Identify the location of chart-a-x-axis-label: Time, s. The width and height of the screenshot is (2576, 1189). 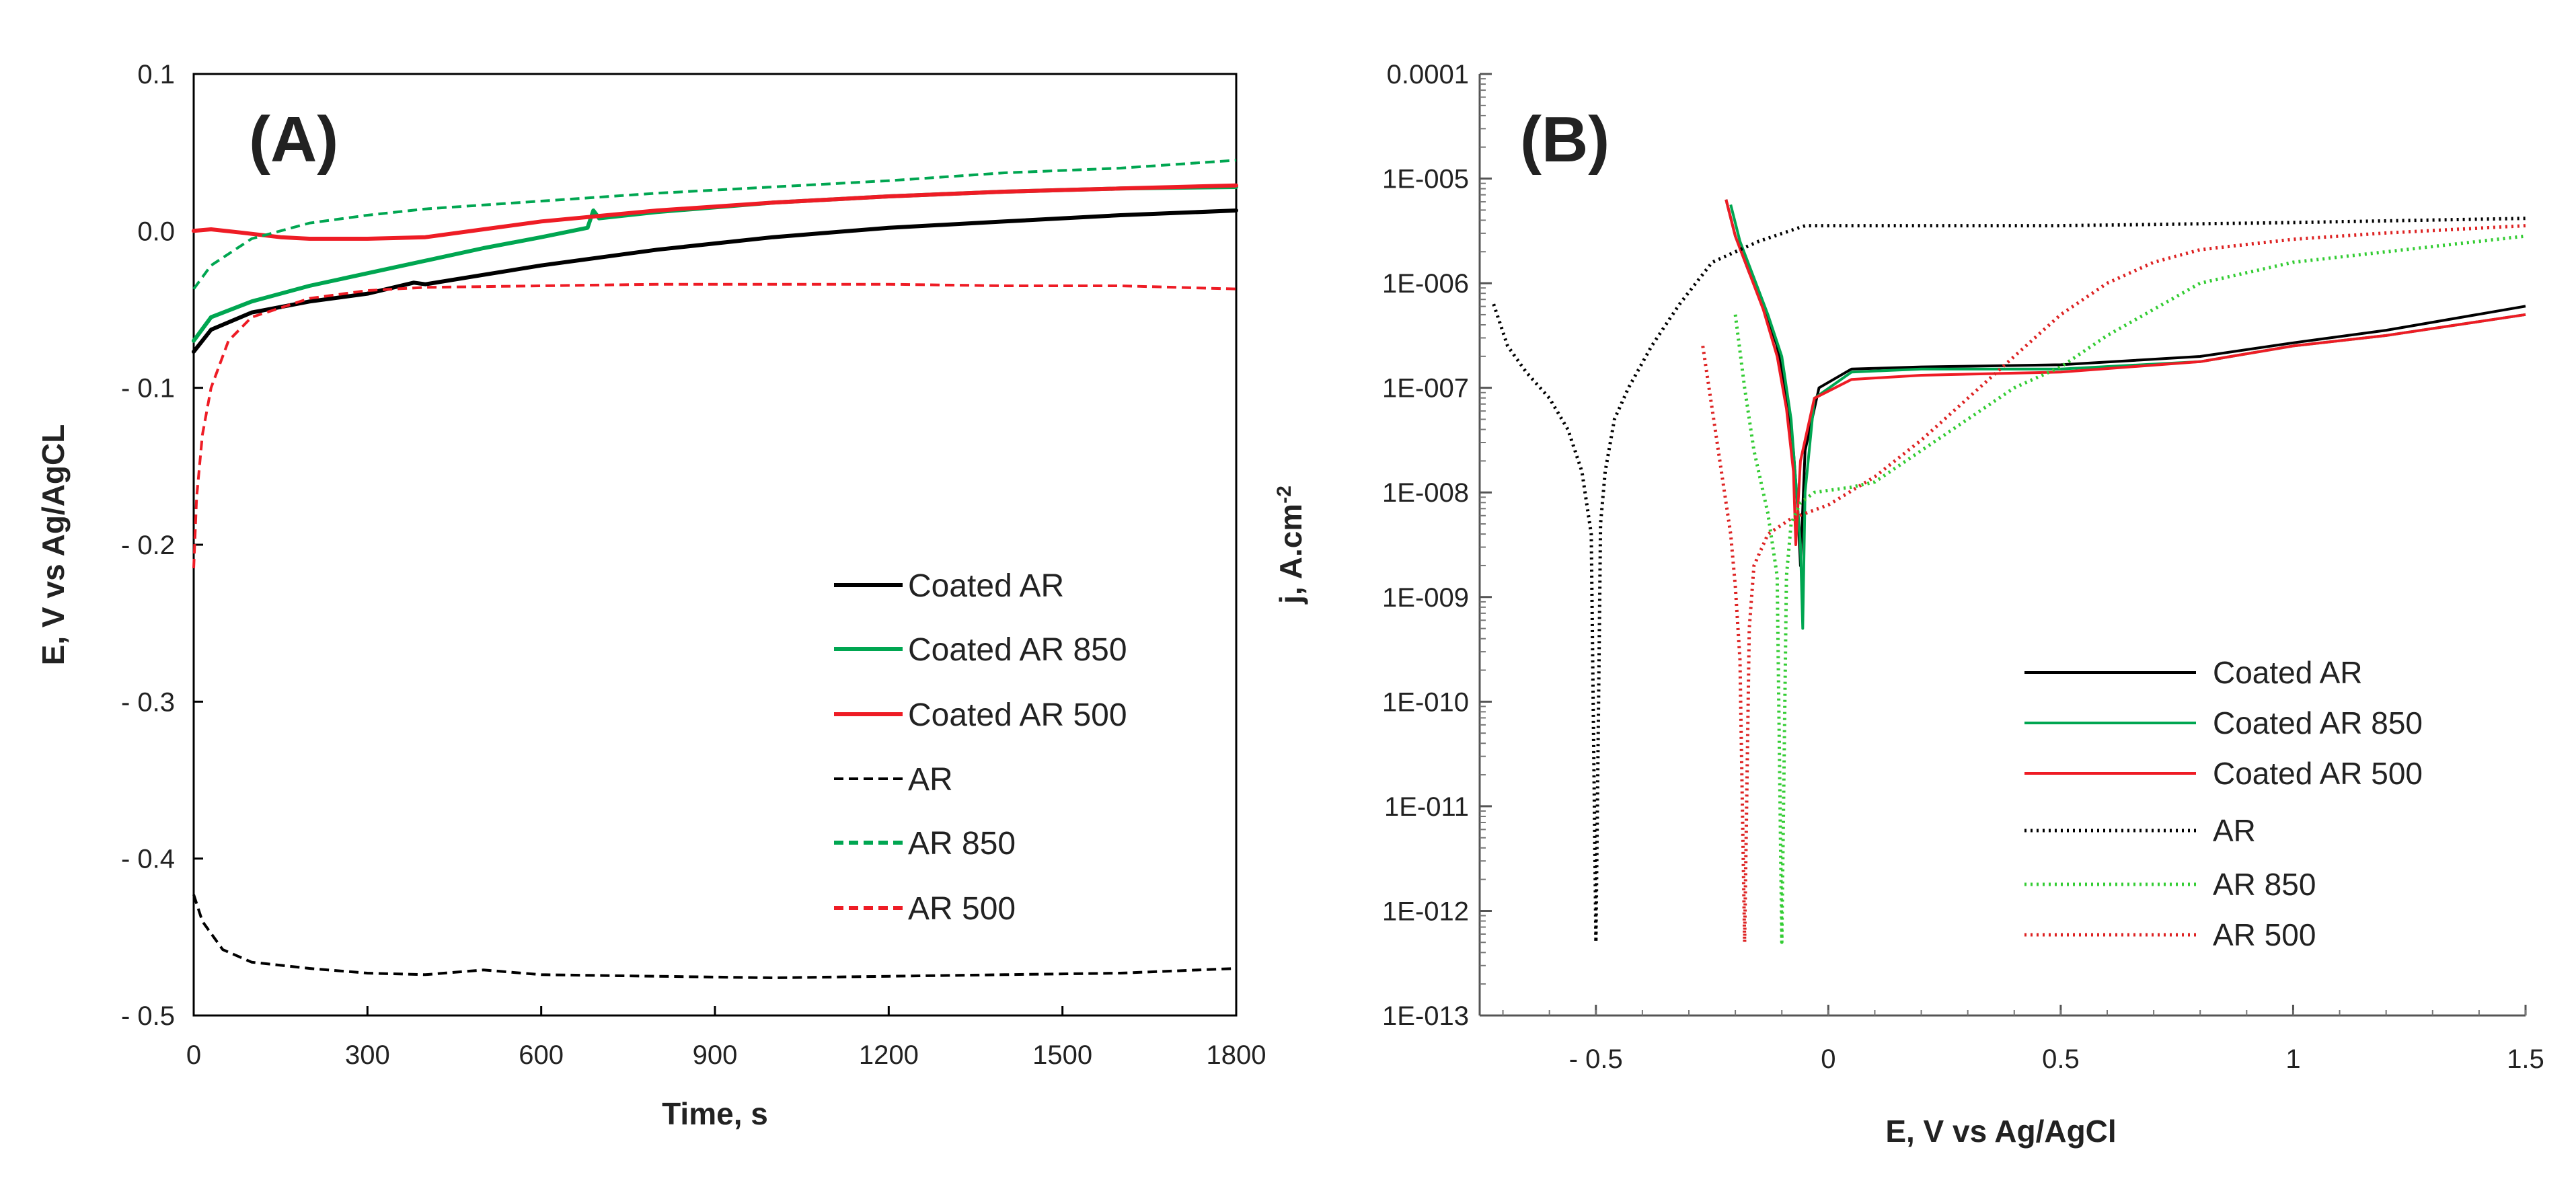
(715, 1113).